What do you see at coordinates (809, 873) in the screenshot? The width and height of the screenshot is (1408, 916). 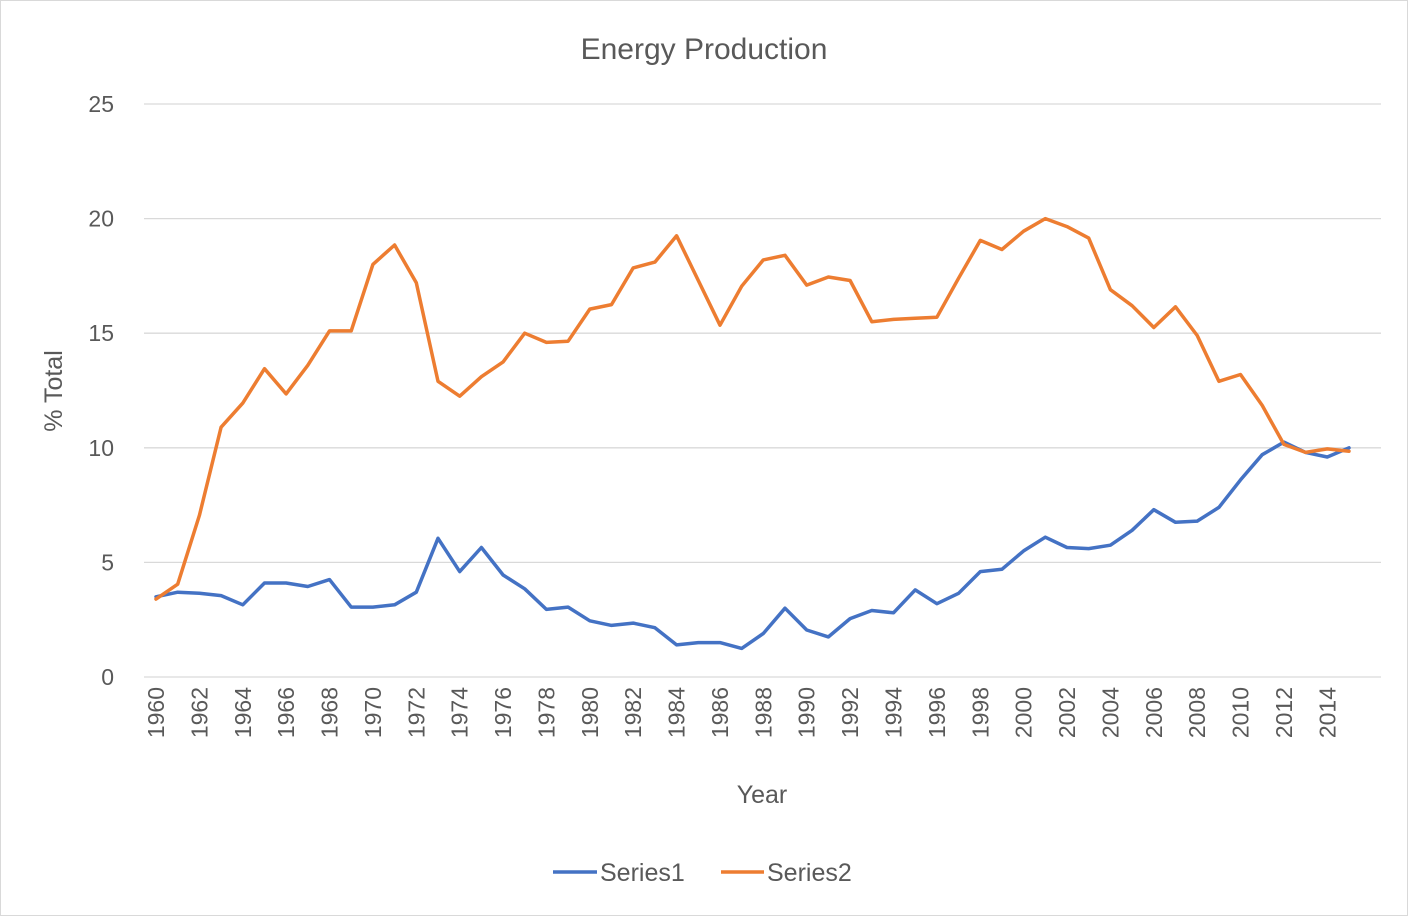 I see `legend-label: Series2` at bounding box center [809, 873].